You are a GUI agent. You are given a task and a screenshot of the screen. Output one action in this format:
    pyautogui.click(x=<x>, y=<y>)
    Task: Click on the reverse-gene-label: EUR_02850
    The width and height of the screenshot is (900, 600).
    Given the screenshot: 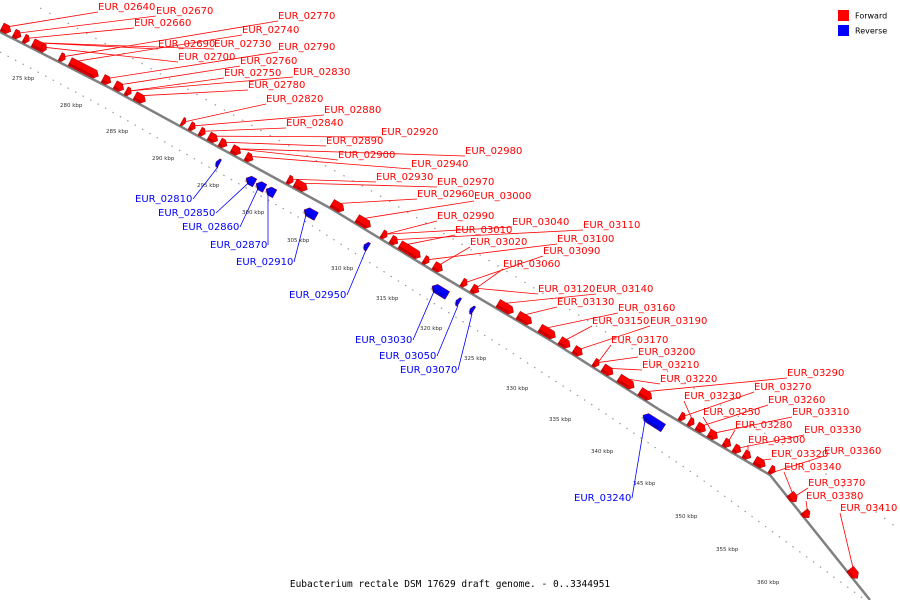 What is the action you would take?
    pyautogui.click(x=186, y=213)
    